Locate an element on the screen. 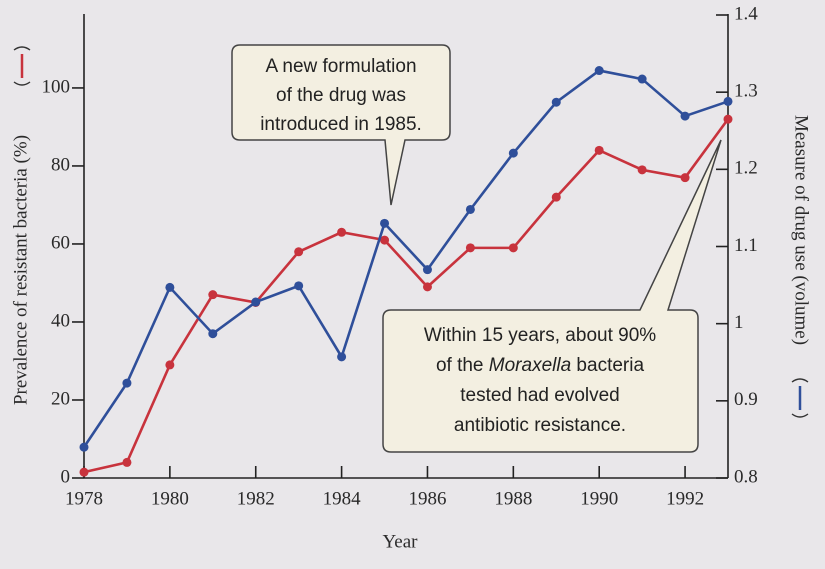 The height and width of the screenshot is (569, 825). annotation-text: of the is located at coordinates (462, 365).